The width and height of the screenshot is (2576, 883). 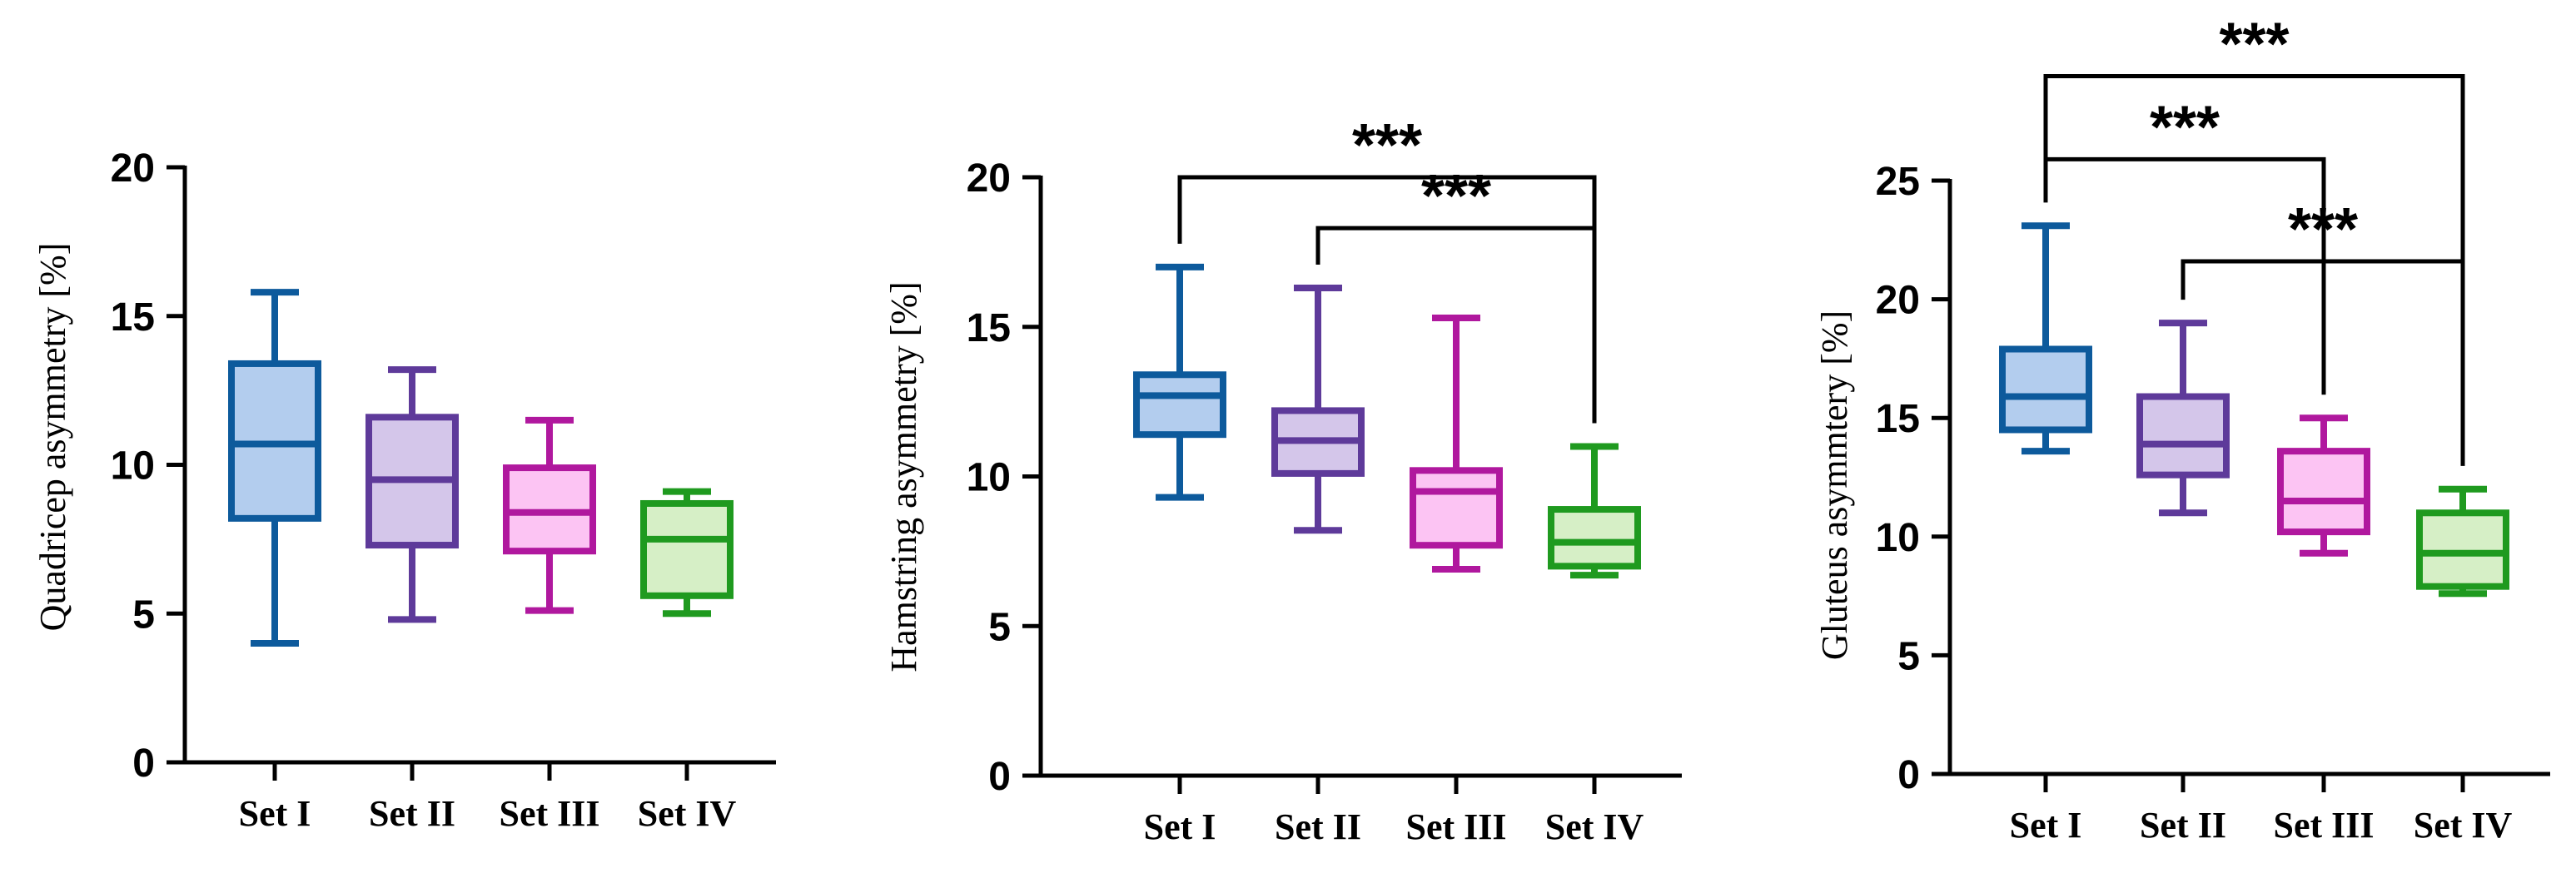 What do you see at coordinates (1834, 485) in the screenshot?
I see `gluteus-y-axis-label: Gluteus asymmtery [%]` at bounding box center [1834, 485].